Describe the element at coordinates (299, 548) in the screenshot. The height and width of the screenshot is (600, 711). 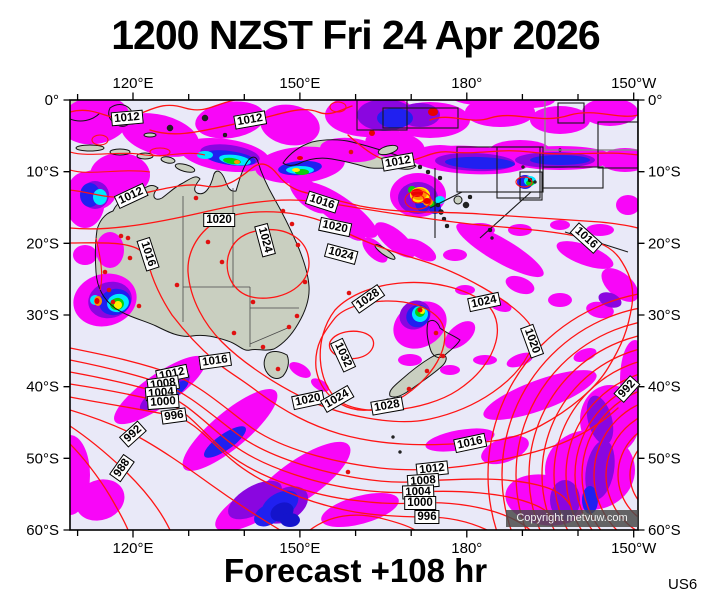
I see `lon-label-bottom-150e: 150°E` at that location.